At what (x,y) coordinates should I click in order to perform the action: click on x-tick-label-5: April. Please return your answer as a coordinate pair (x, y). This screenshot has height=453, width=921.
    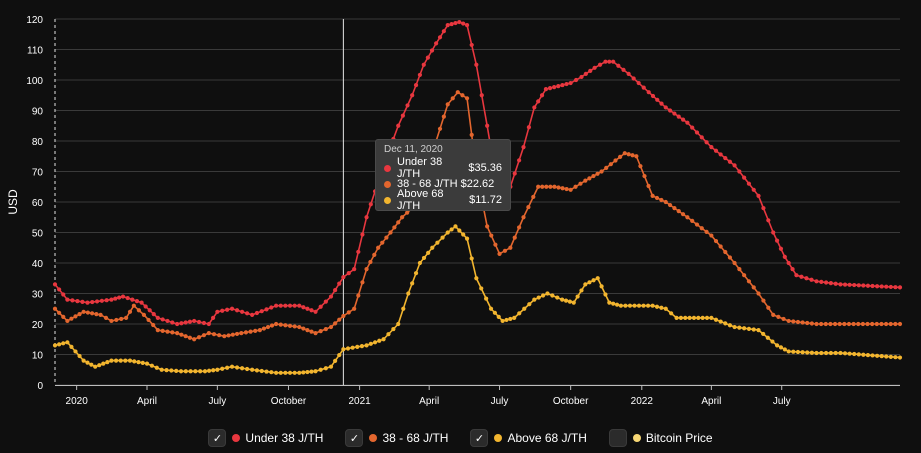
    Looking at the image, I should click on (429, 401).